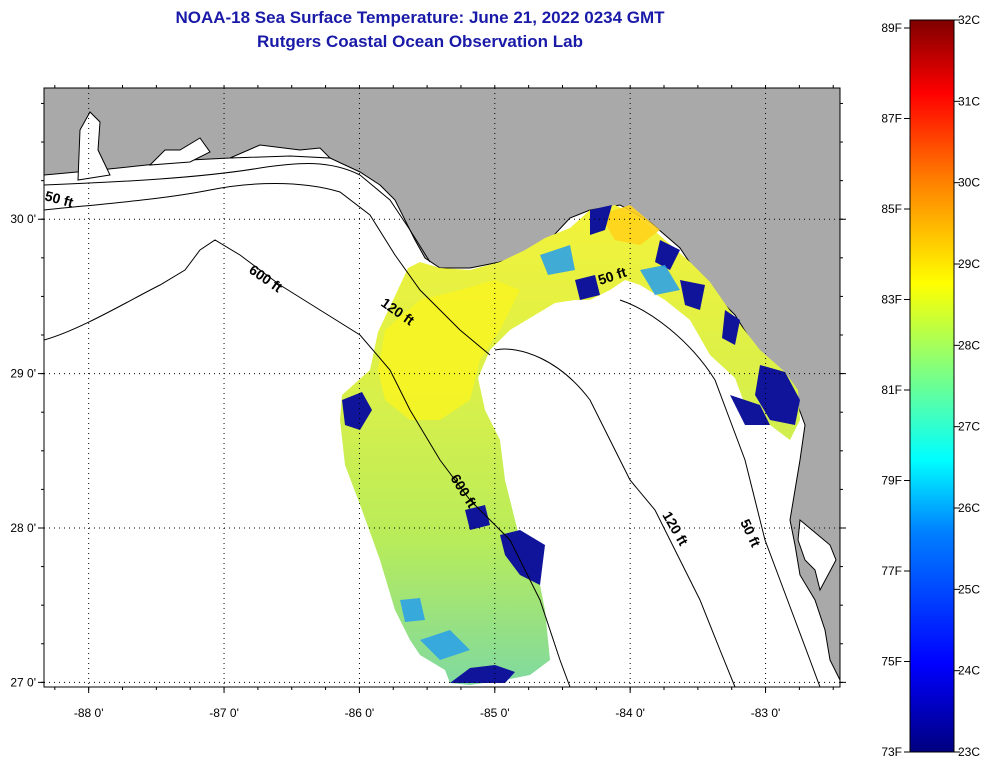  What do you see at coordinates (891, 571) in the screenshot?
I see `colorbar-f-label: 77F` at bounding box center [891, 571].